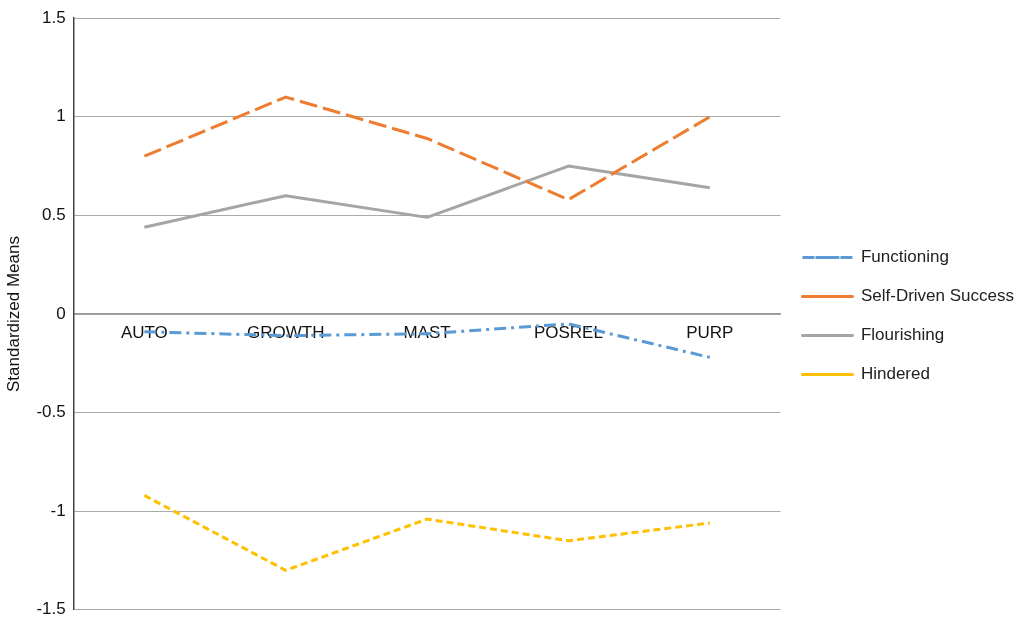  I want to click on y-tick-label: 1.5, so click(54, 17).